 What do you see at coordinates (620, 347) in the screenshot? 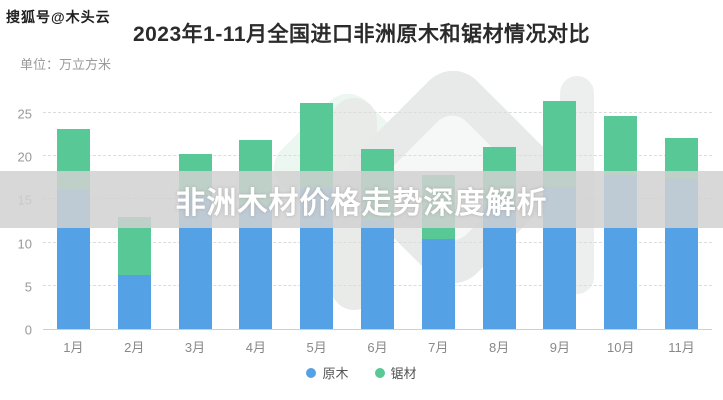
I see `x-tick-label-10月: 10月` at bounding box center [620, 347].